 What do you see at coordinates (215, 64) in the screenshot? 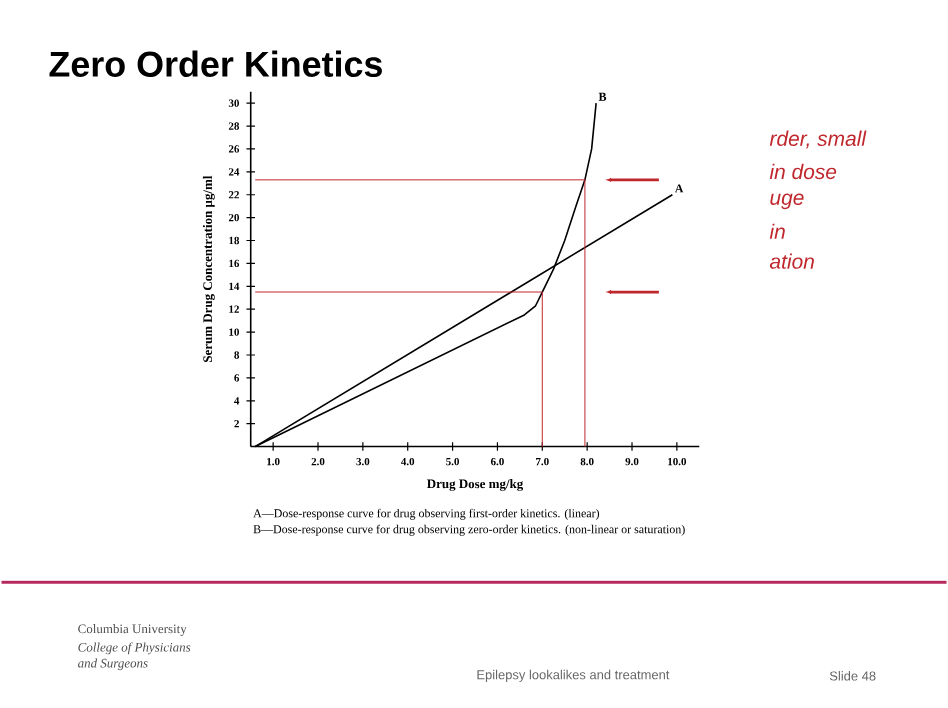
I see `chart-title: Zero Order Kinetics` at bounding box center [215, 64].